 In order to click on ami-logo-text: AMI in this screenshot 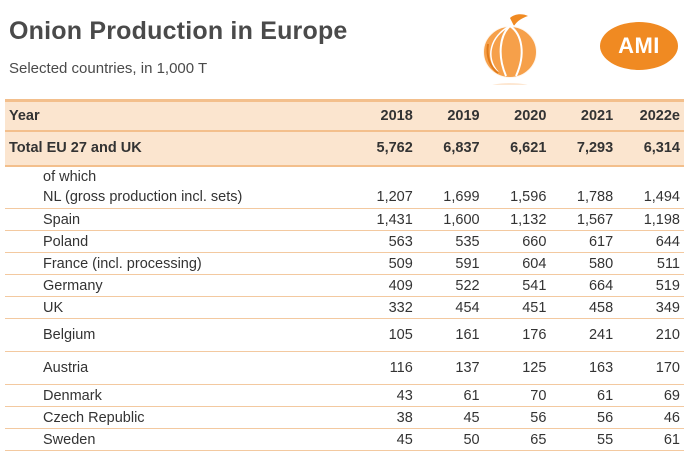, I will do `click(639, 45)`.